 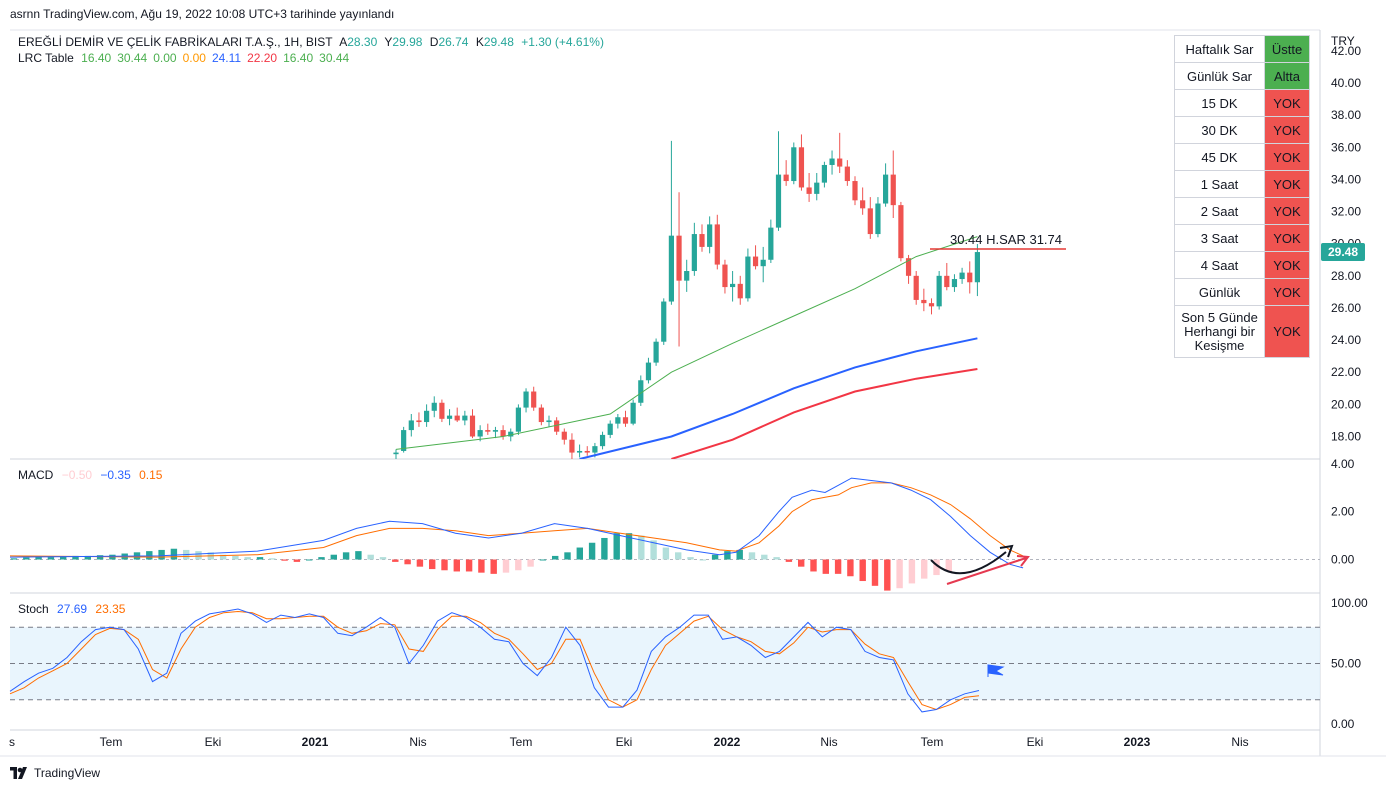 I want to click on signal-timeframe: Günlük Sar, so click(x=1219, y=76).